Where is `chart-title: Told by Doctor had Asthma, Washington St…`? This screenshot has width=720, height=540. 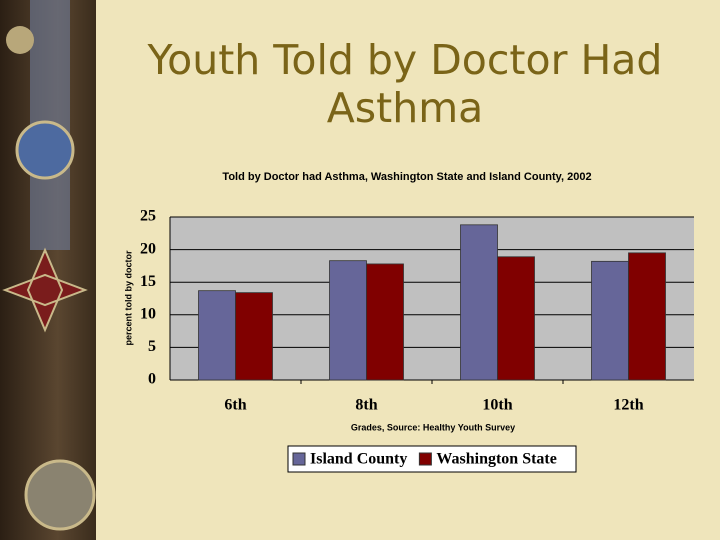 chart-title: Told by Doctor had Asthma, Washington St… is located at coordinates (406, 177).